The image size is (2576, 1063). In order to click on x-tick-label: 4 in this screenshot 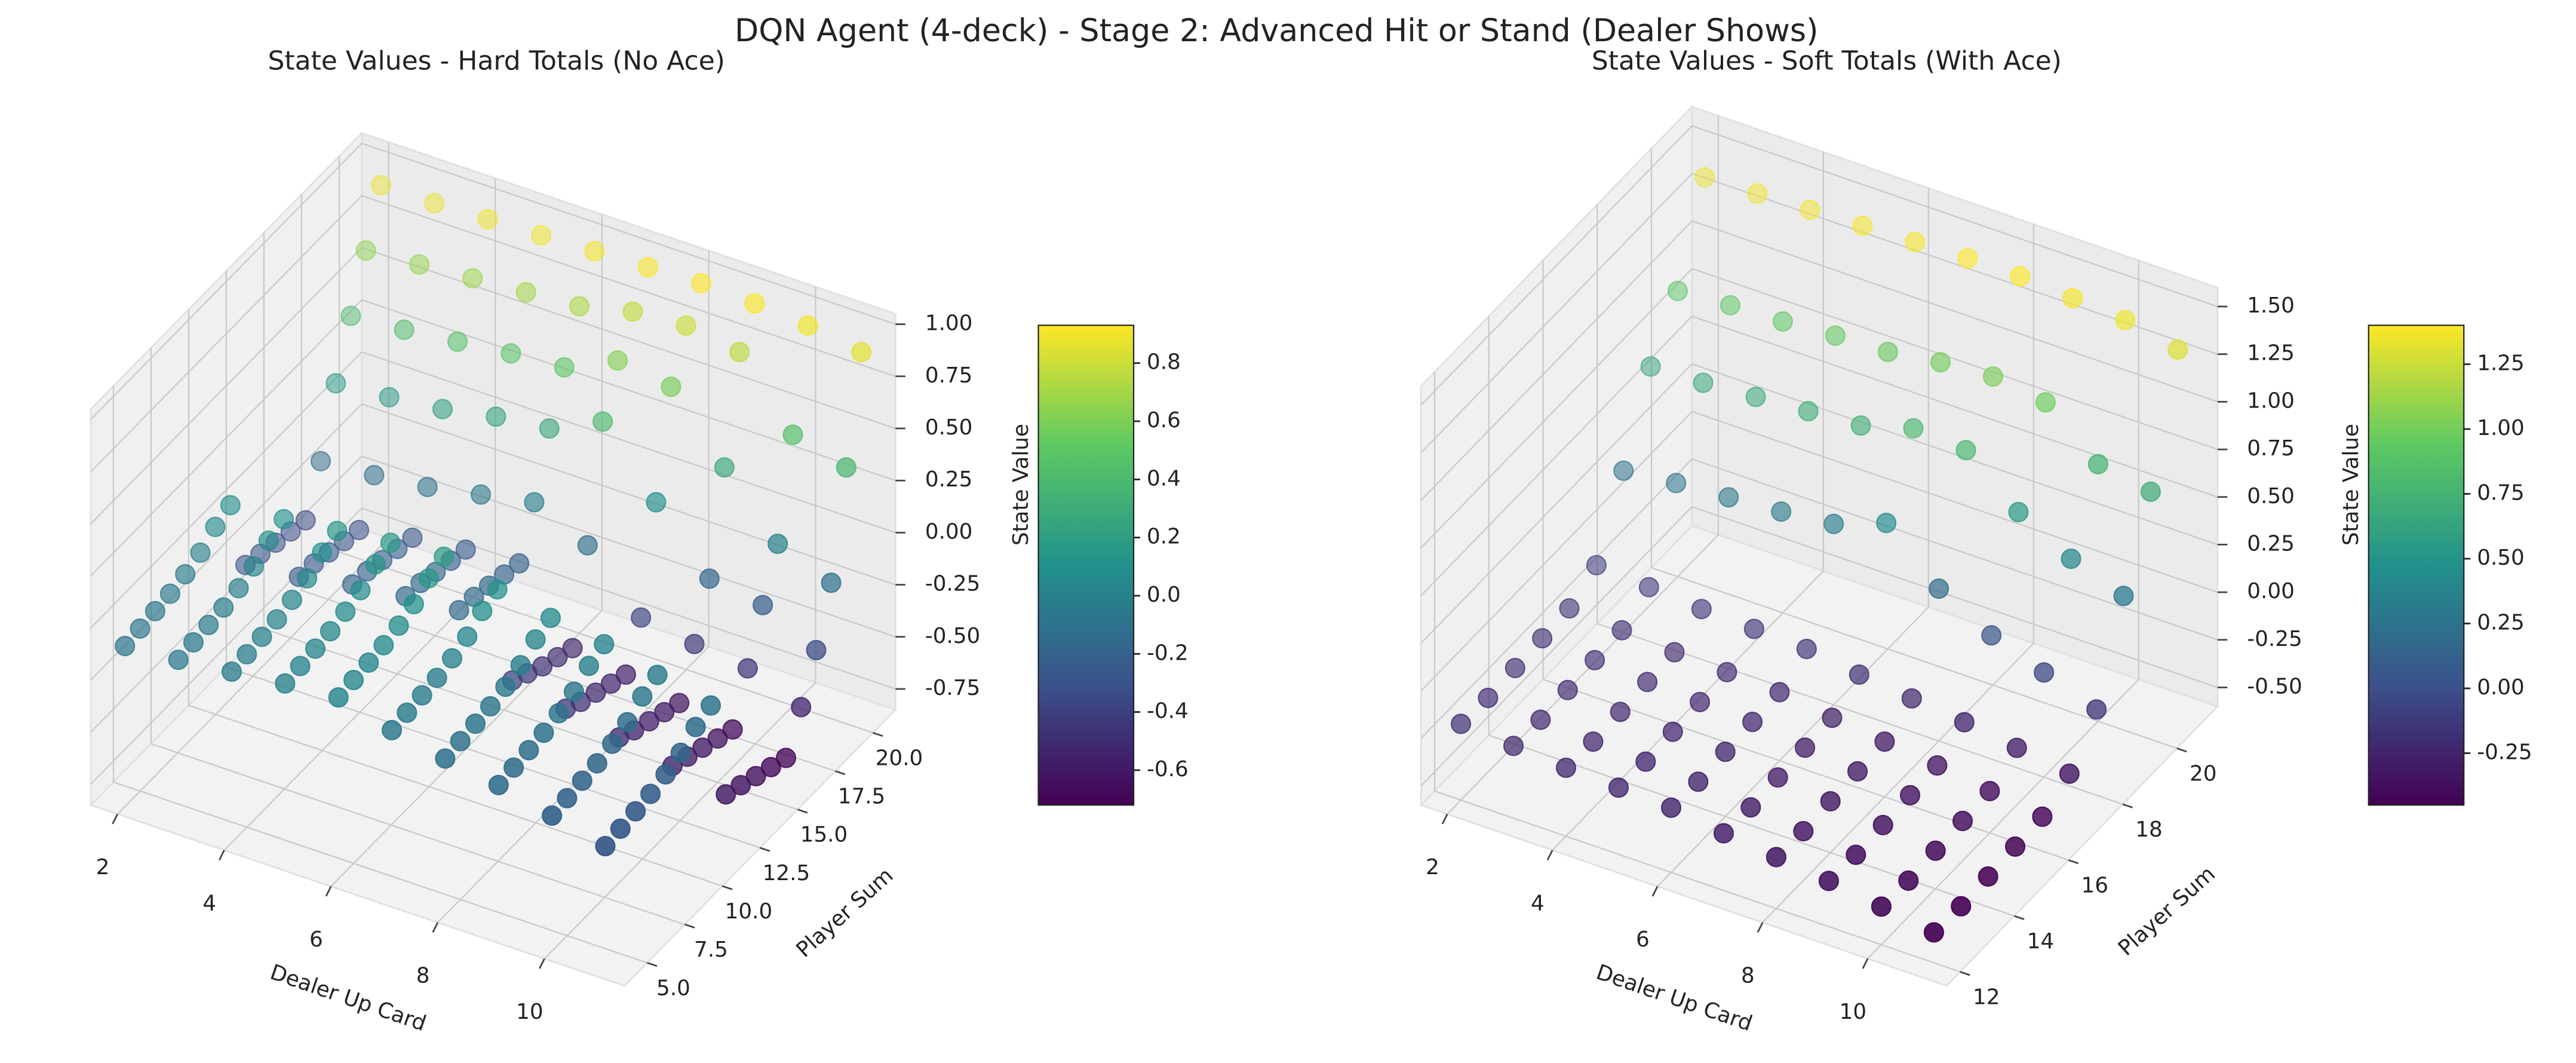, I will do `click(209, 904)`.